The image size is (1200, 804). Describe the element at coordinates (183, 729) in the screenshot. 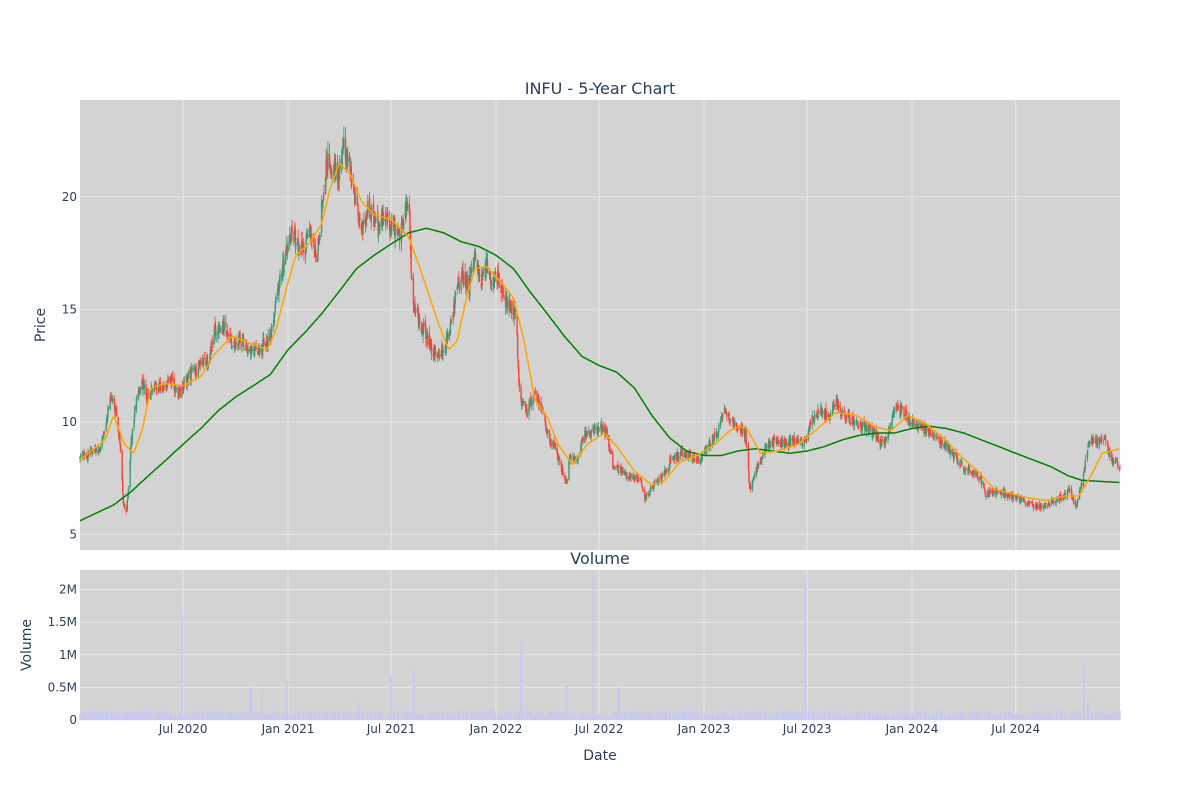

I see `volume-x-tick-label: Jul 2020` at that location.